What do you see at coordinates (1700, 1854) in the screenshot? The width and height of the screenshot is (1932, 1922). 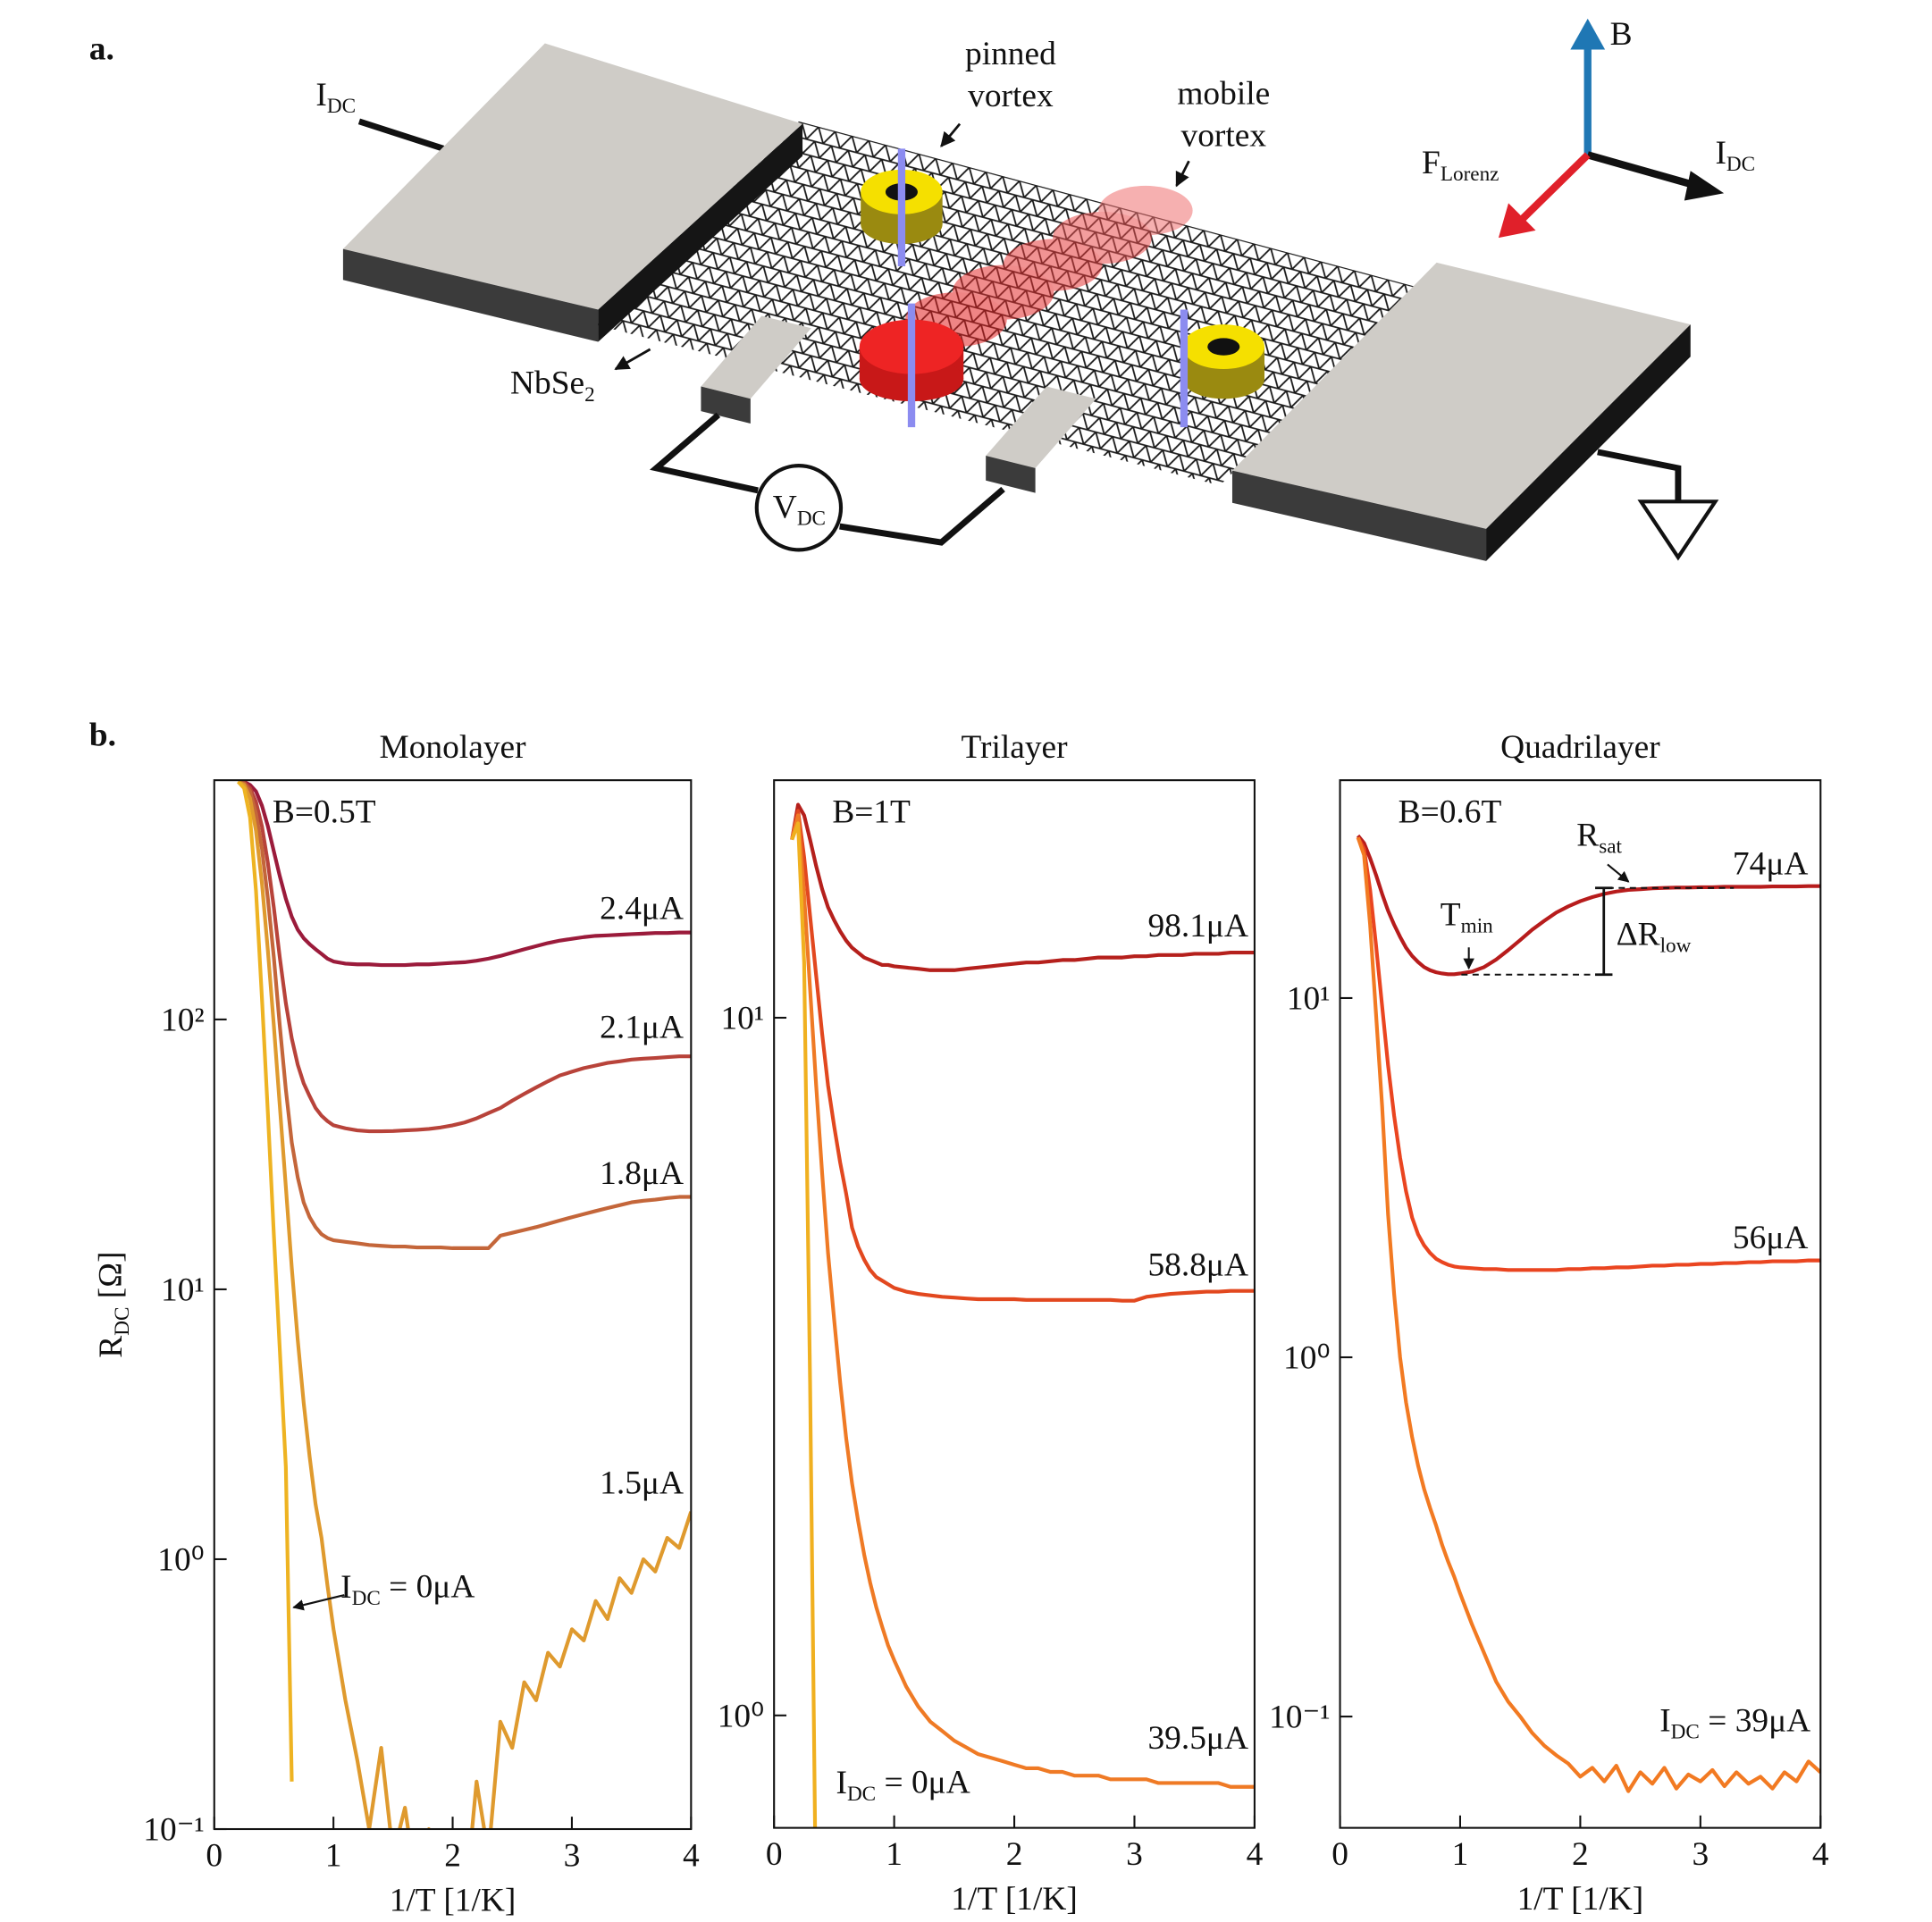 I see `x-tick-label: 3` at bounding box center [1700, 1854].